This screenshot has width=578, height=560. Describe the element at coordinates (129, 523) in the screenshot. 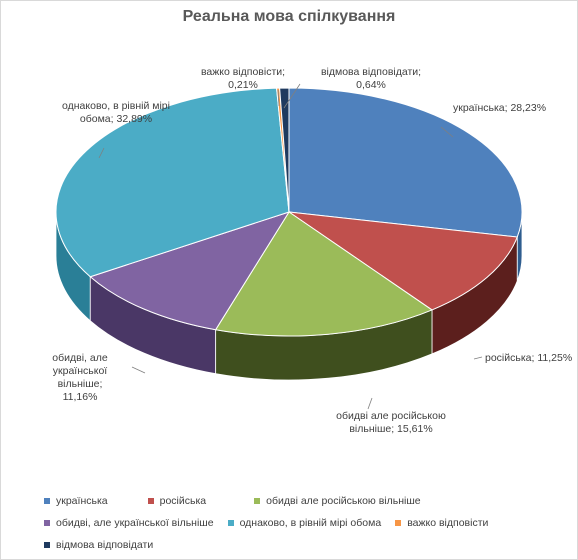

I see `legend-item-both-ukrainian: обидві, але української вільніше` at that location.